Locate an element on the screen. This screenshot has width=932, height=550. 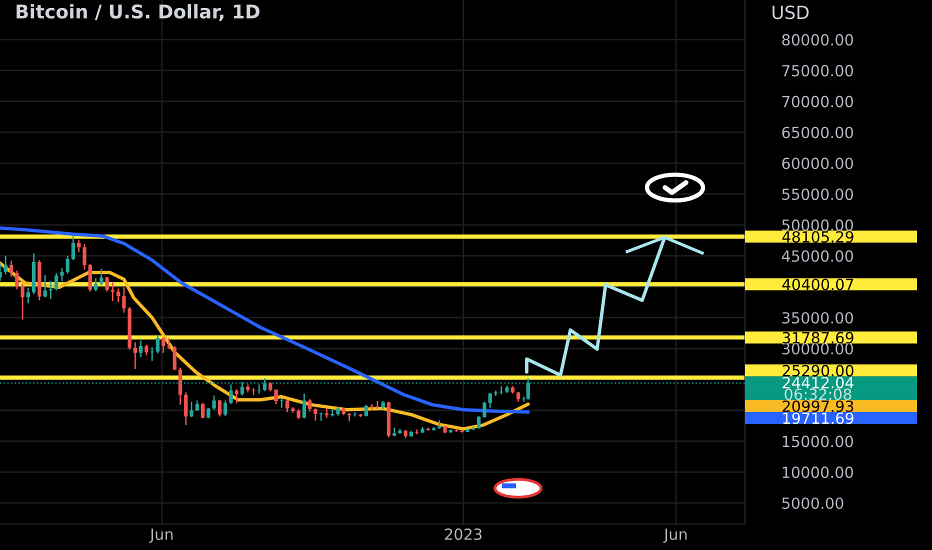
y-axis-title: USD is located at coordinates (790, 13).